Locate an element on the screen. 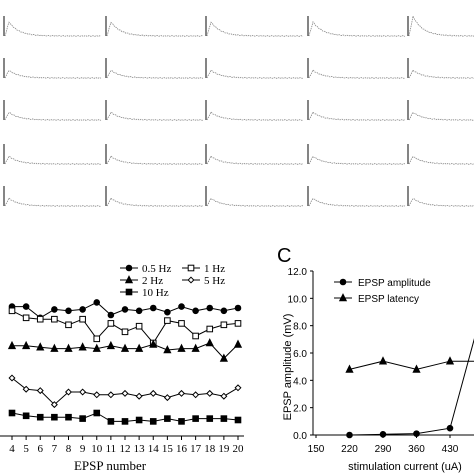 The image size is (474, 474). legend-label: 5 Hz is located at coordinates (214, 281).